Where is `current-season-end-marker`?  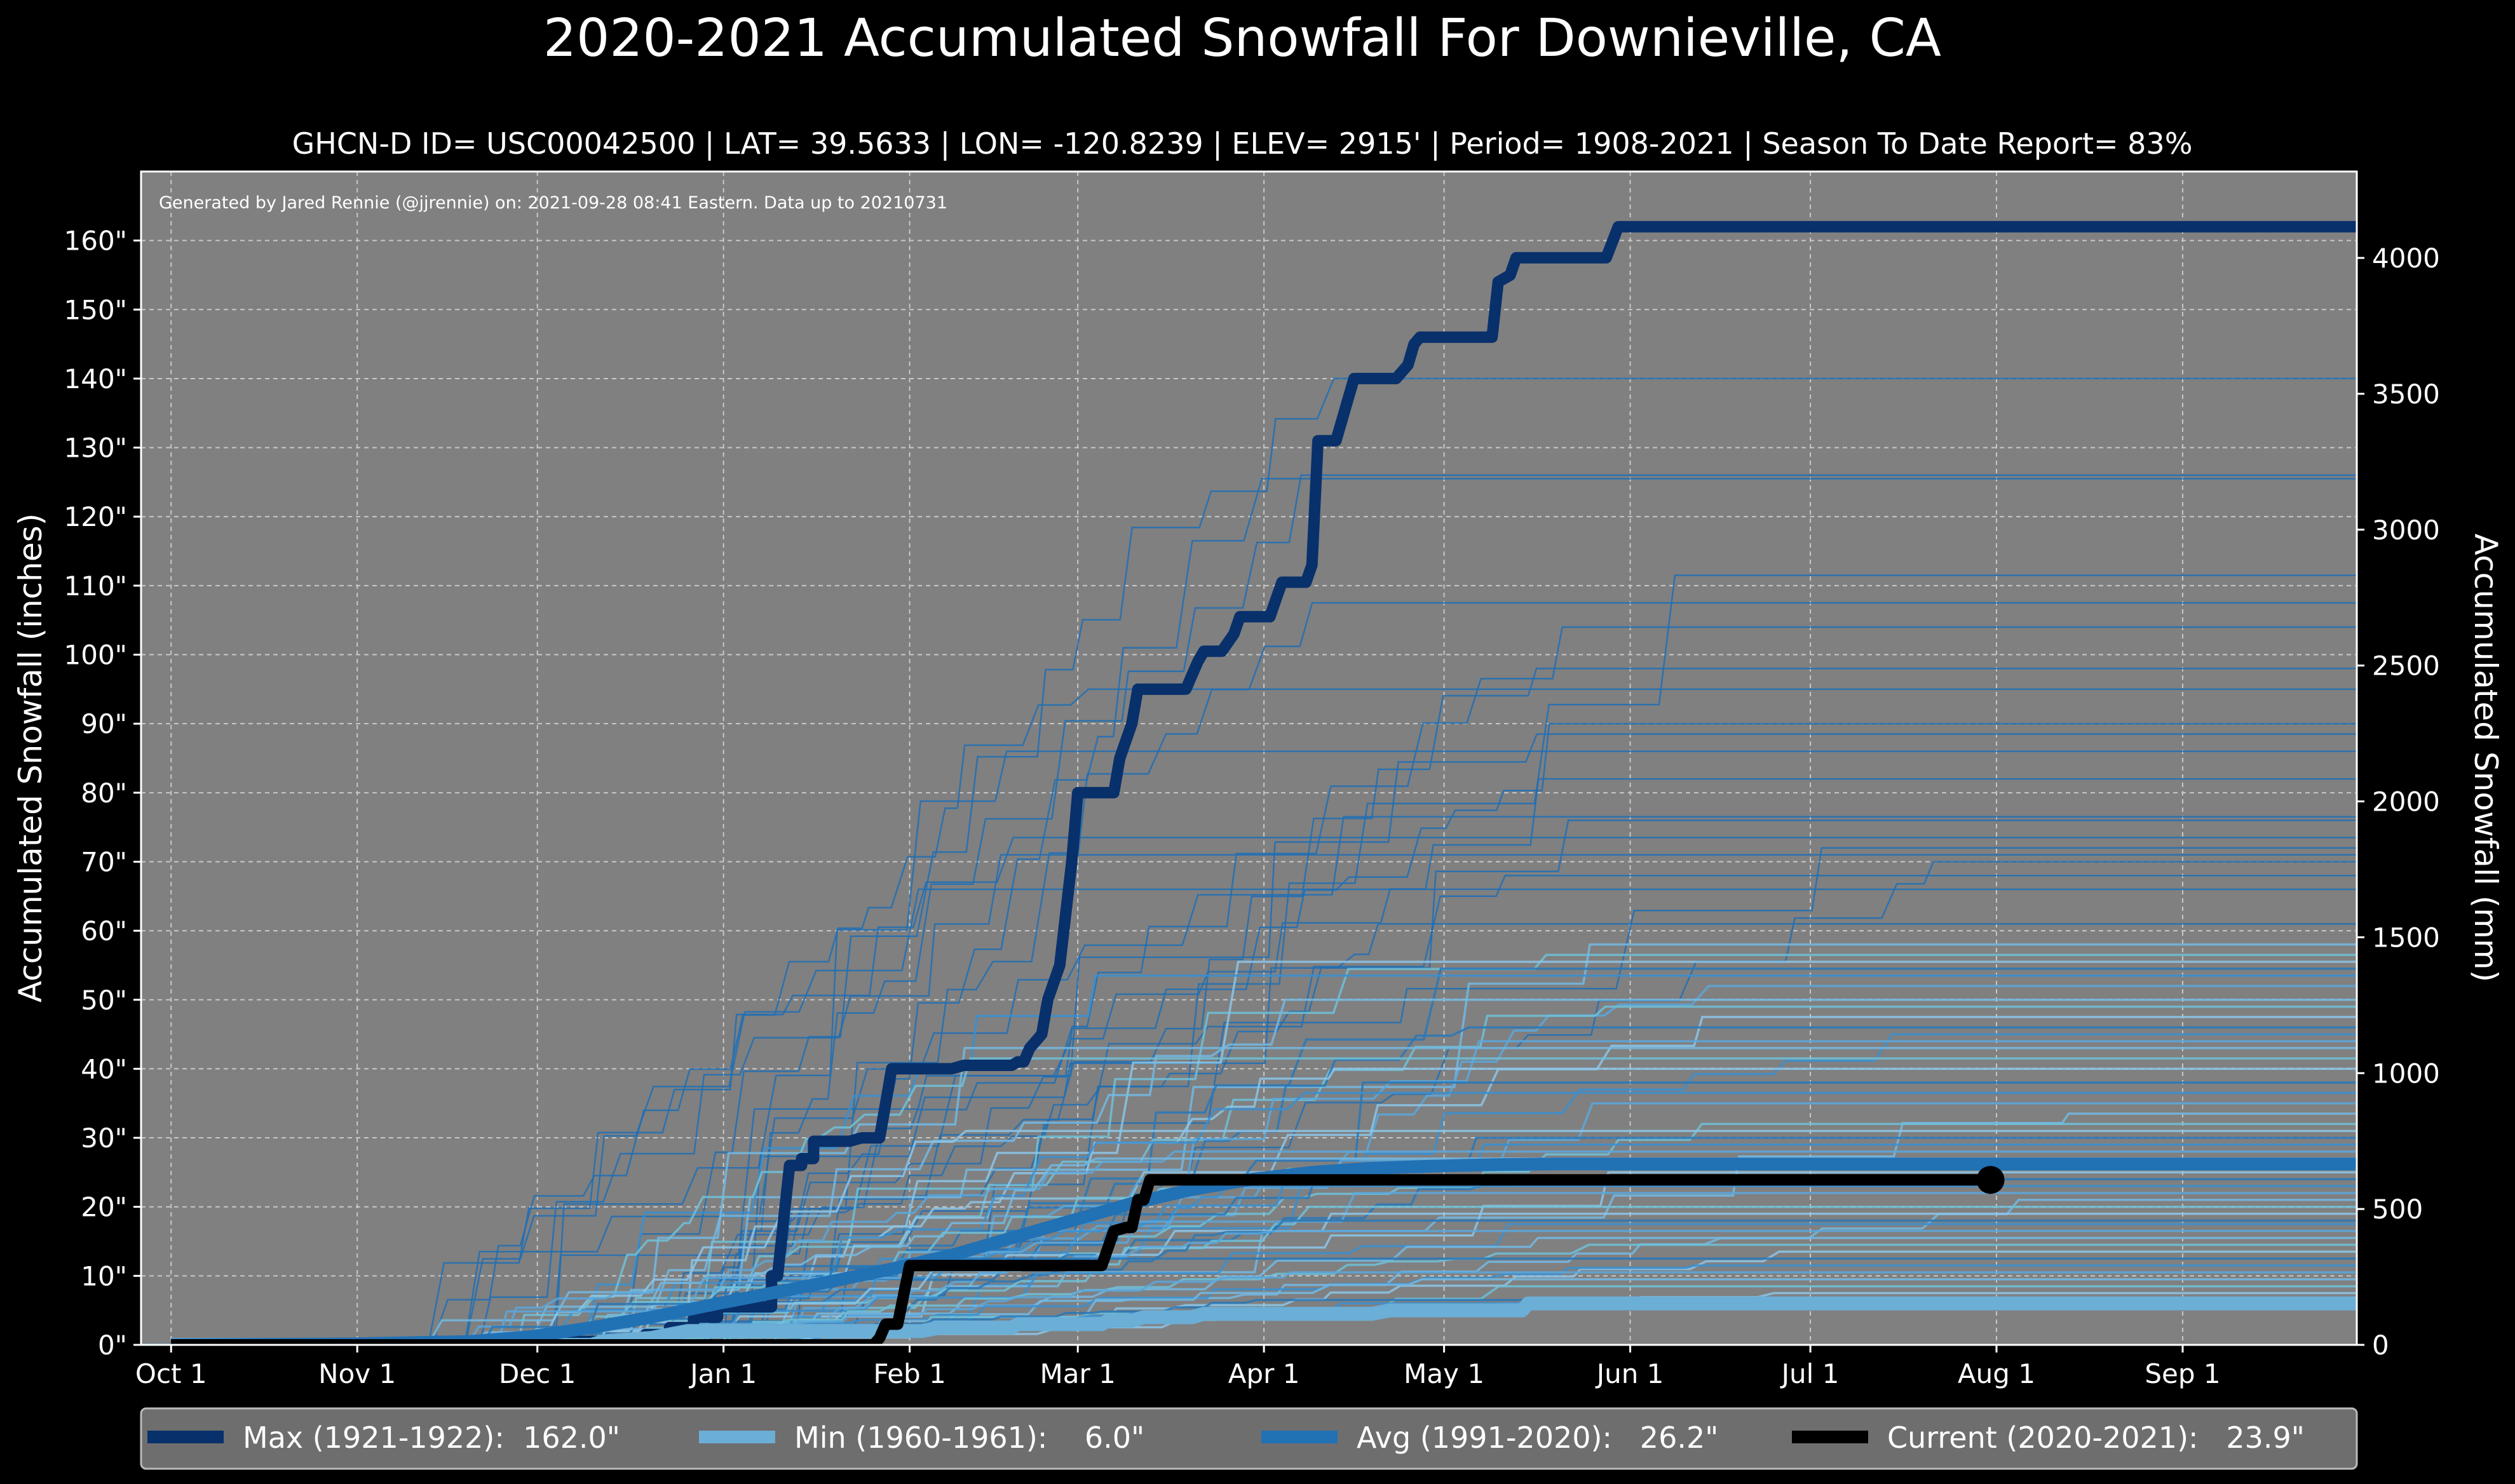 current-season-end-marker is located at coordinates (1990, 1180).